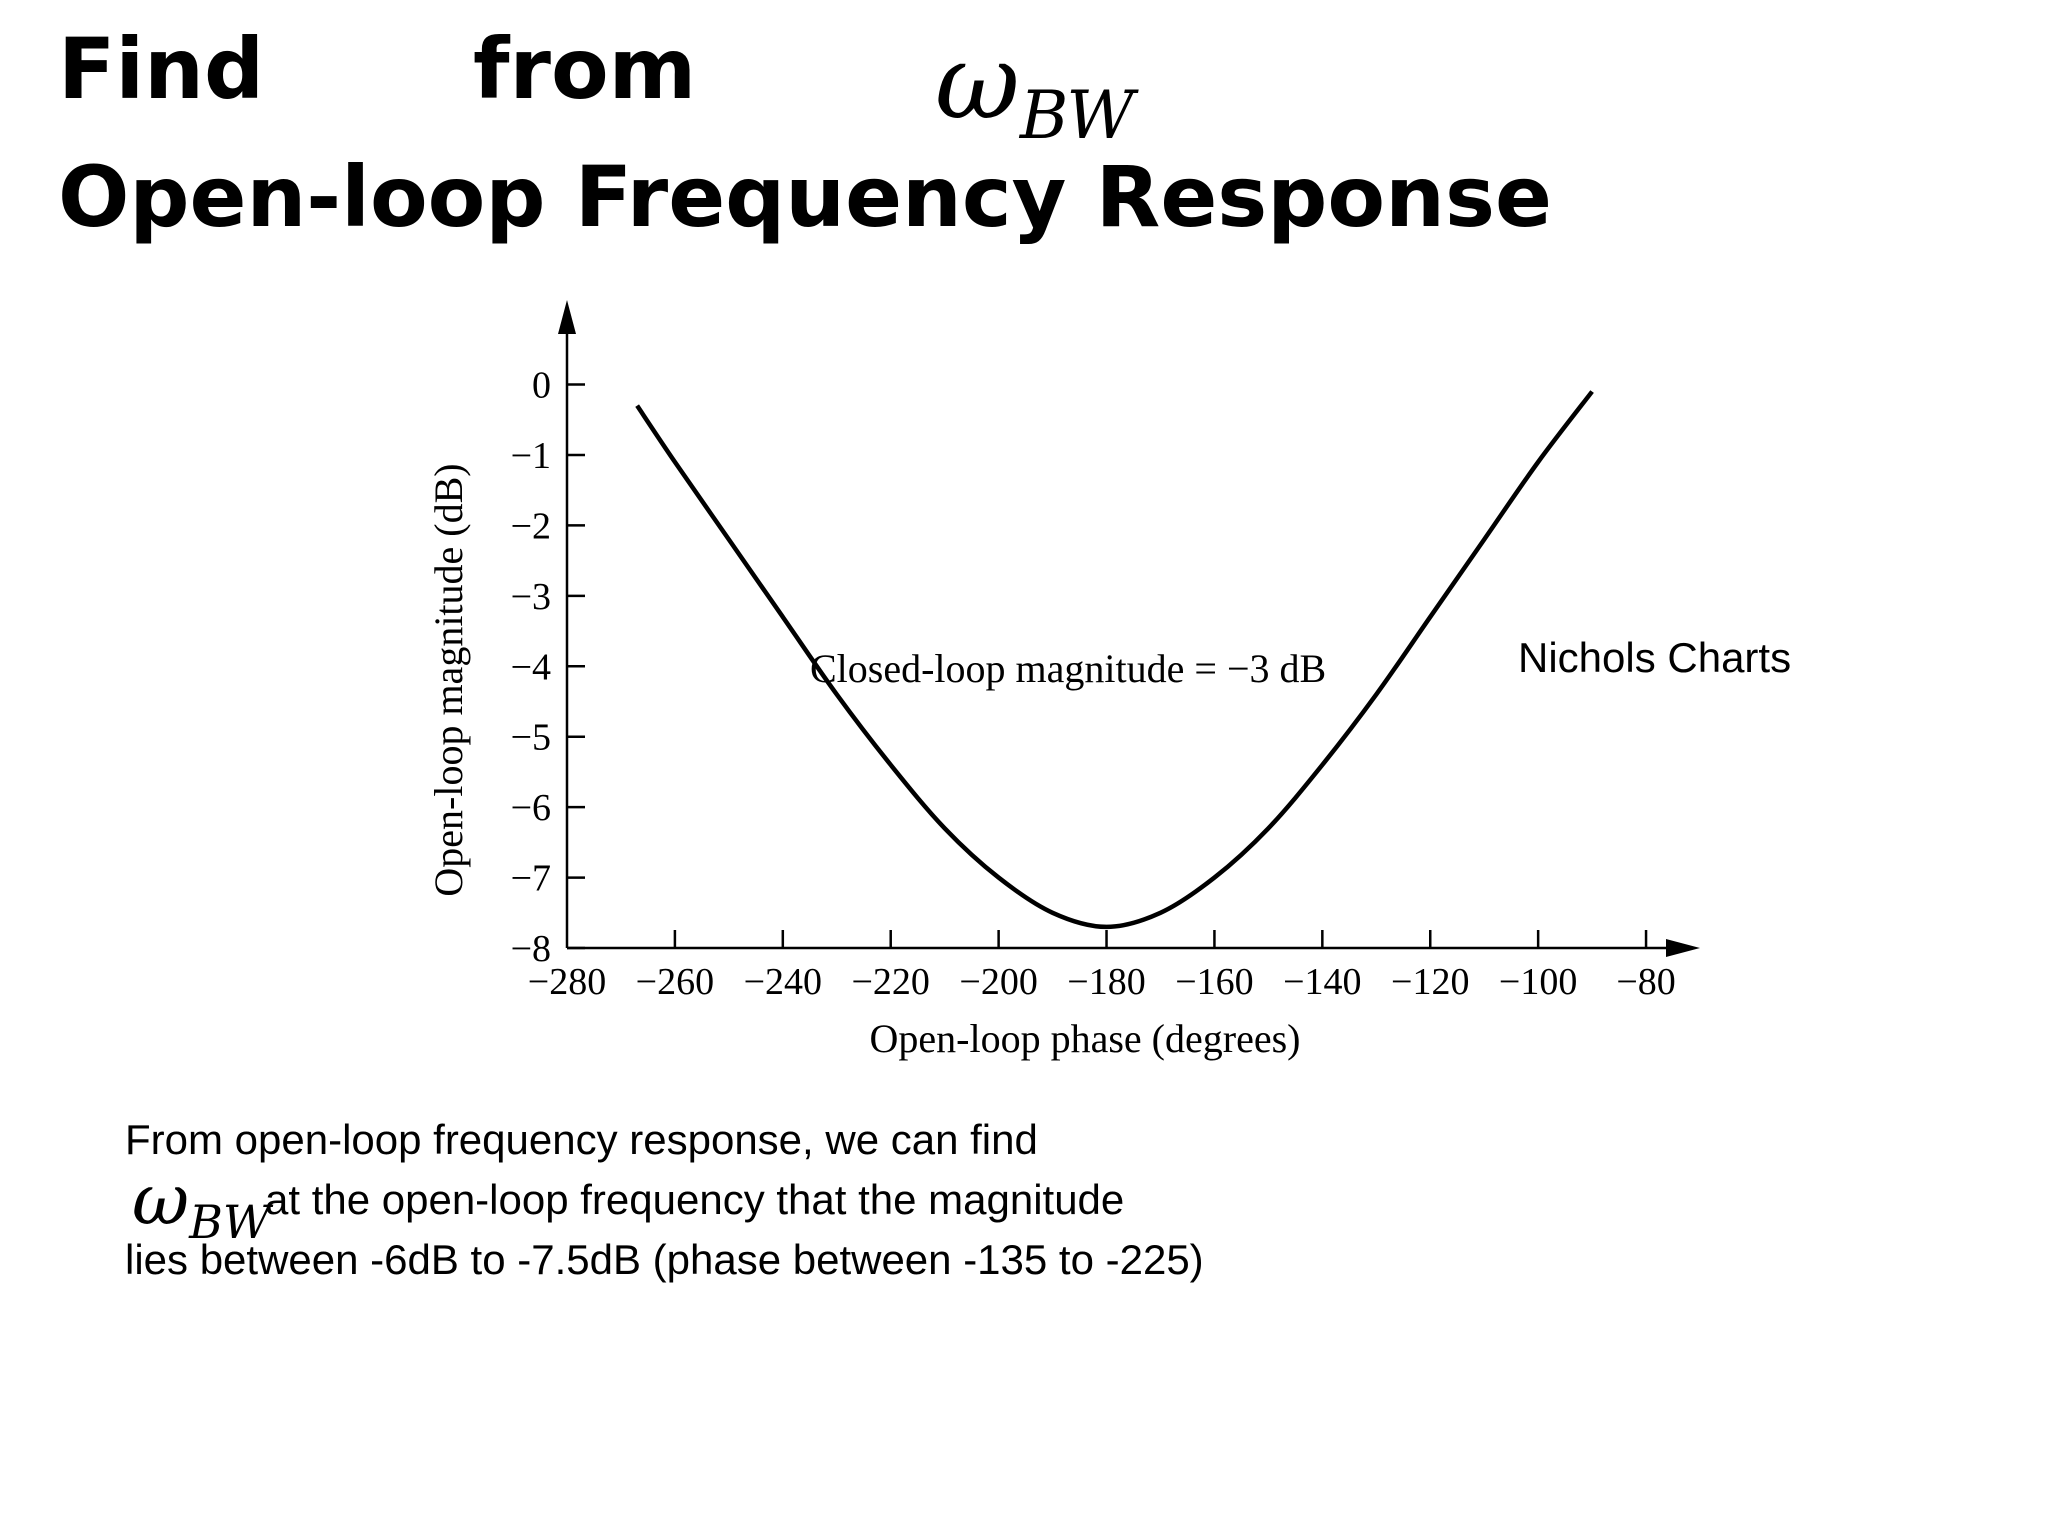 Image resolution: width=2048 pixels, height=1536 pixels. I want to click on x-axis-arrowhead, so click(1683, 948).